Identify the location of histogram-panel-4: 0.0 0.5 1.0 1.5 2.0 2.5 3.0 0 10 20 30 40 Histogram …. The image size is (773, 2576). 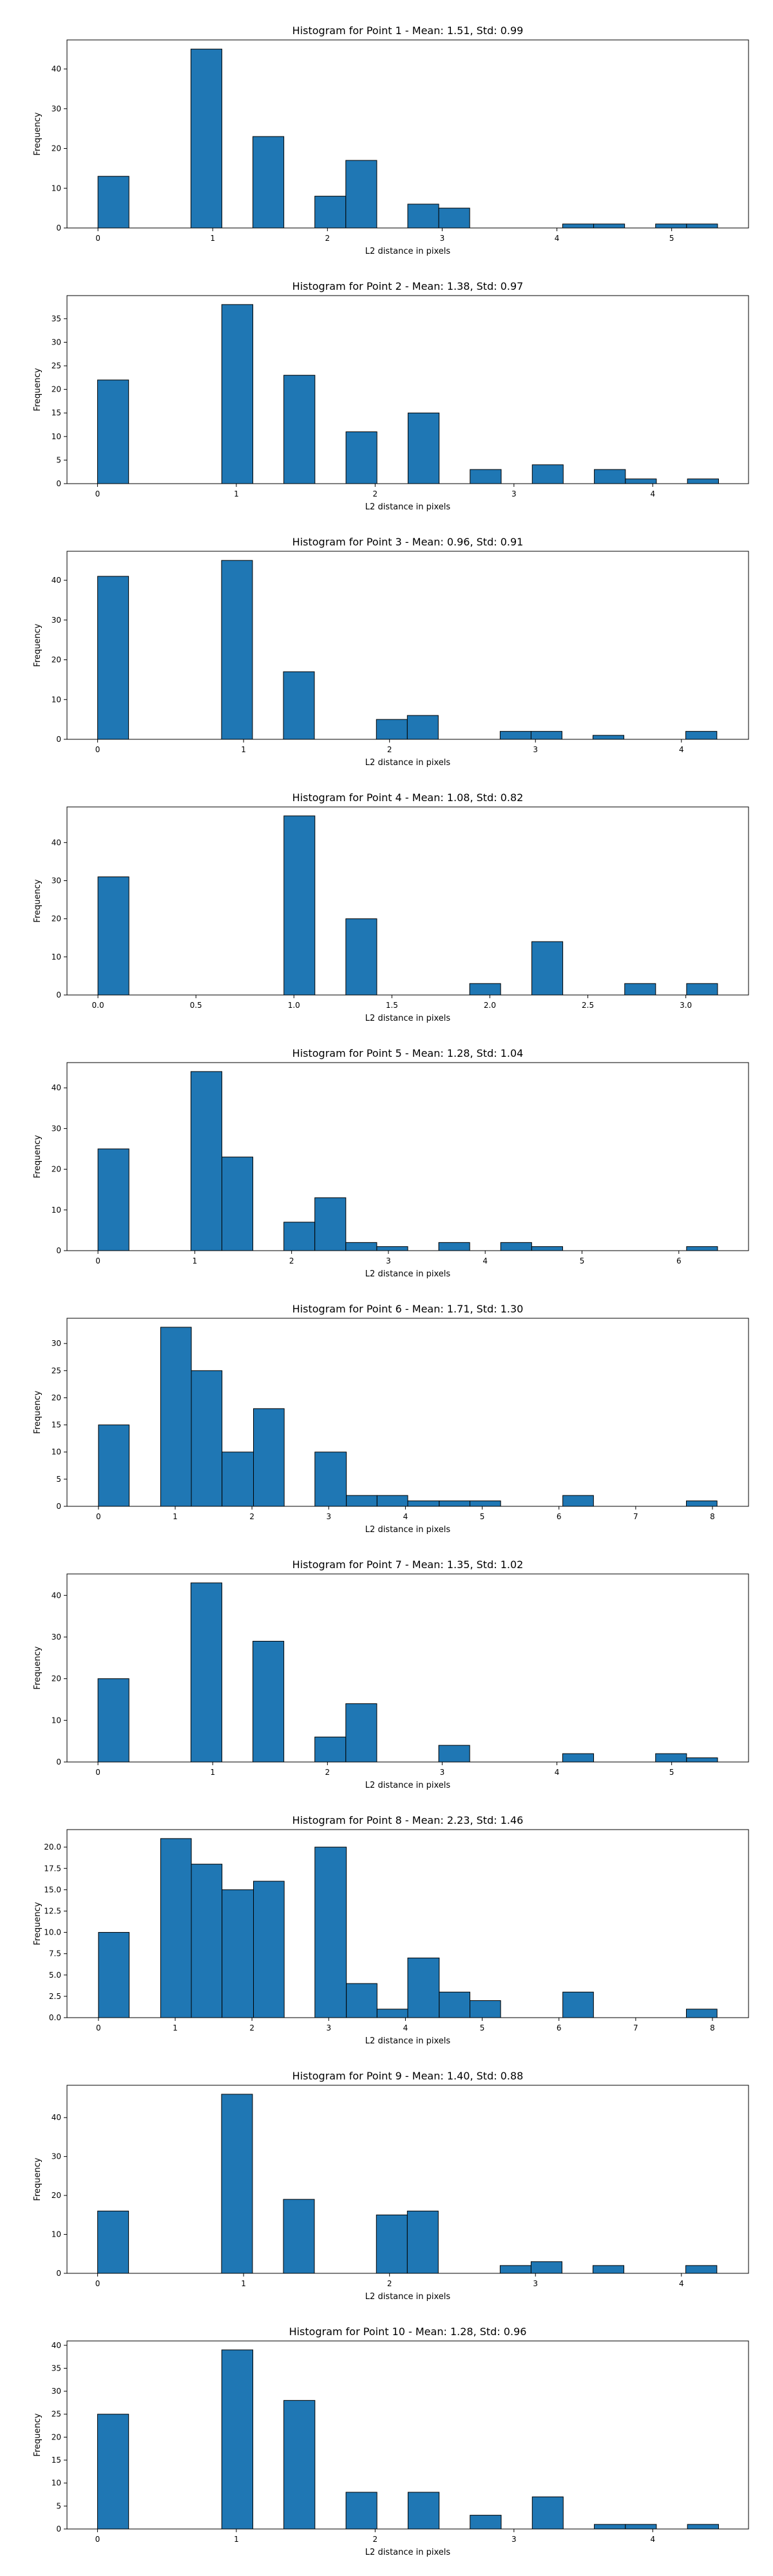
(391, 907).